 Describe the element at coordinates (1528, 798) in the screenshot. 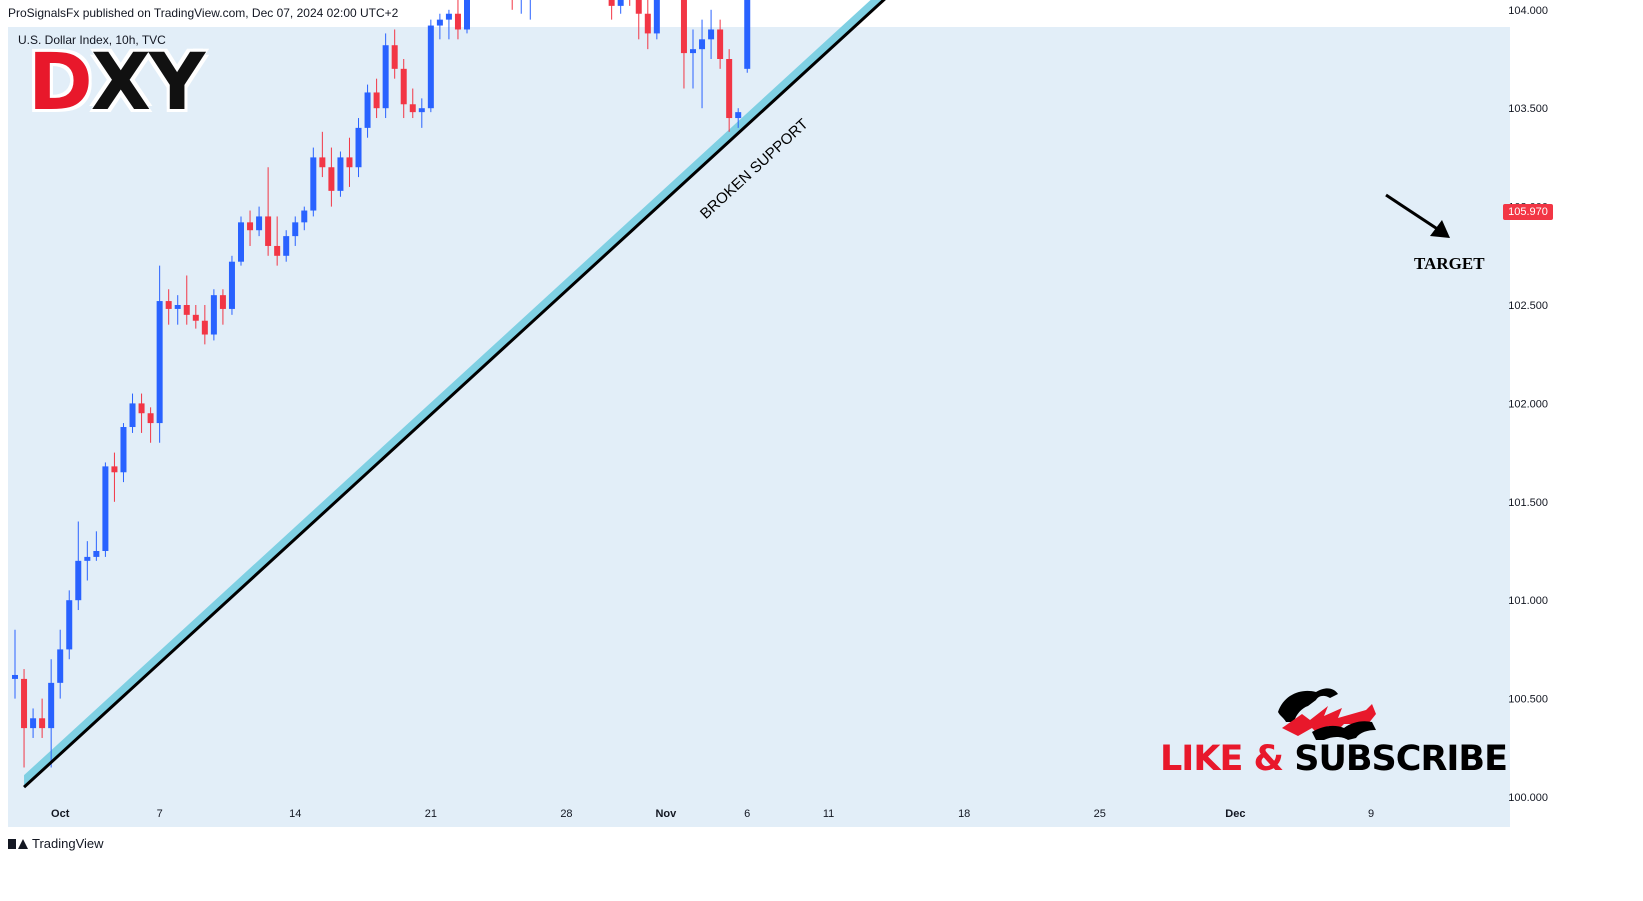

I see `y-tick-label-0: 100.000` at that location.